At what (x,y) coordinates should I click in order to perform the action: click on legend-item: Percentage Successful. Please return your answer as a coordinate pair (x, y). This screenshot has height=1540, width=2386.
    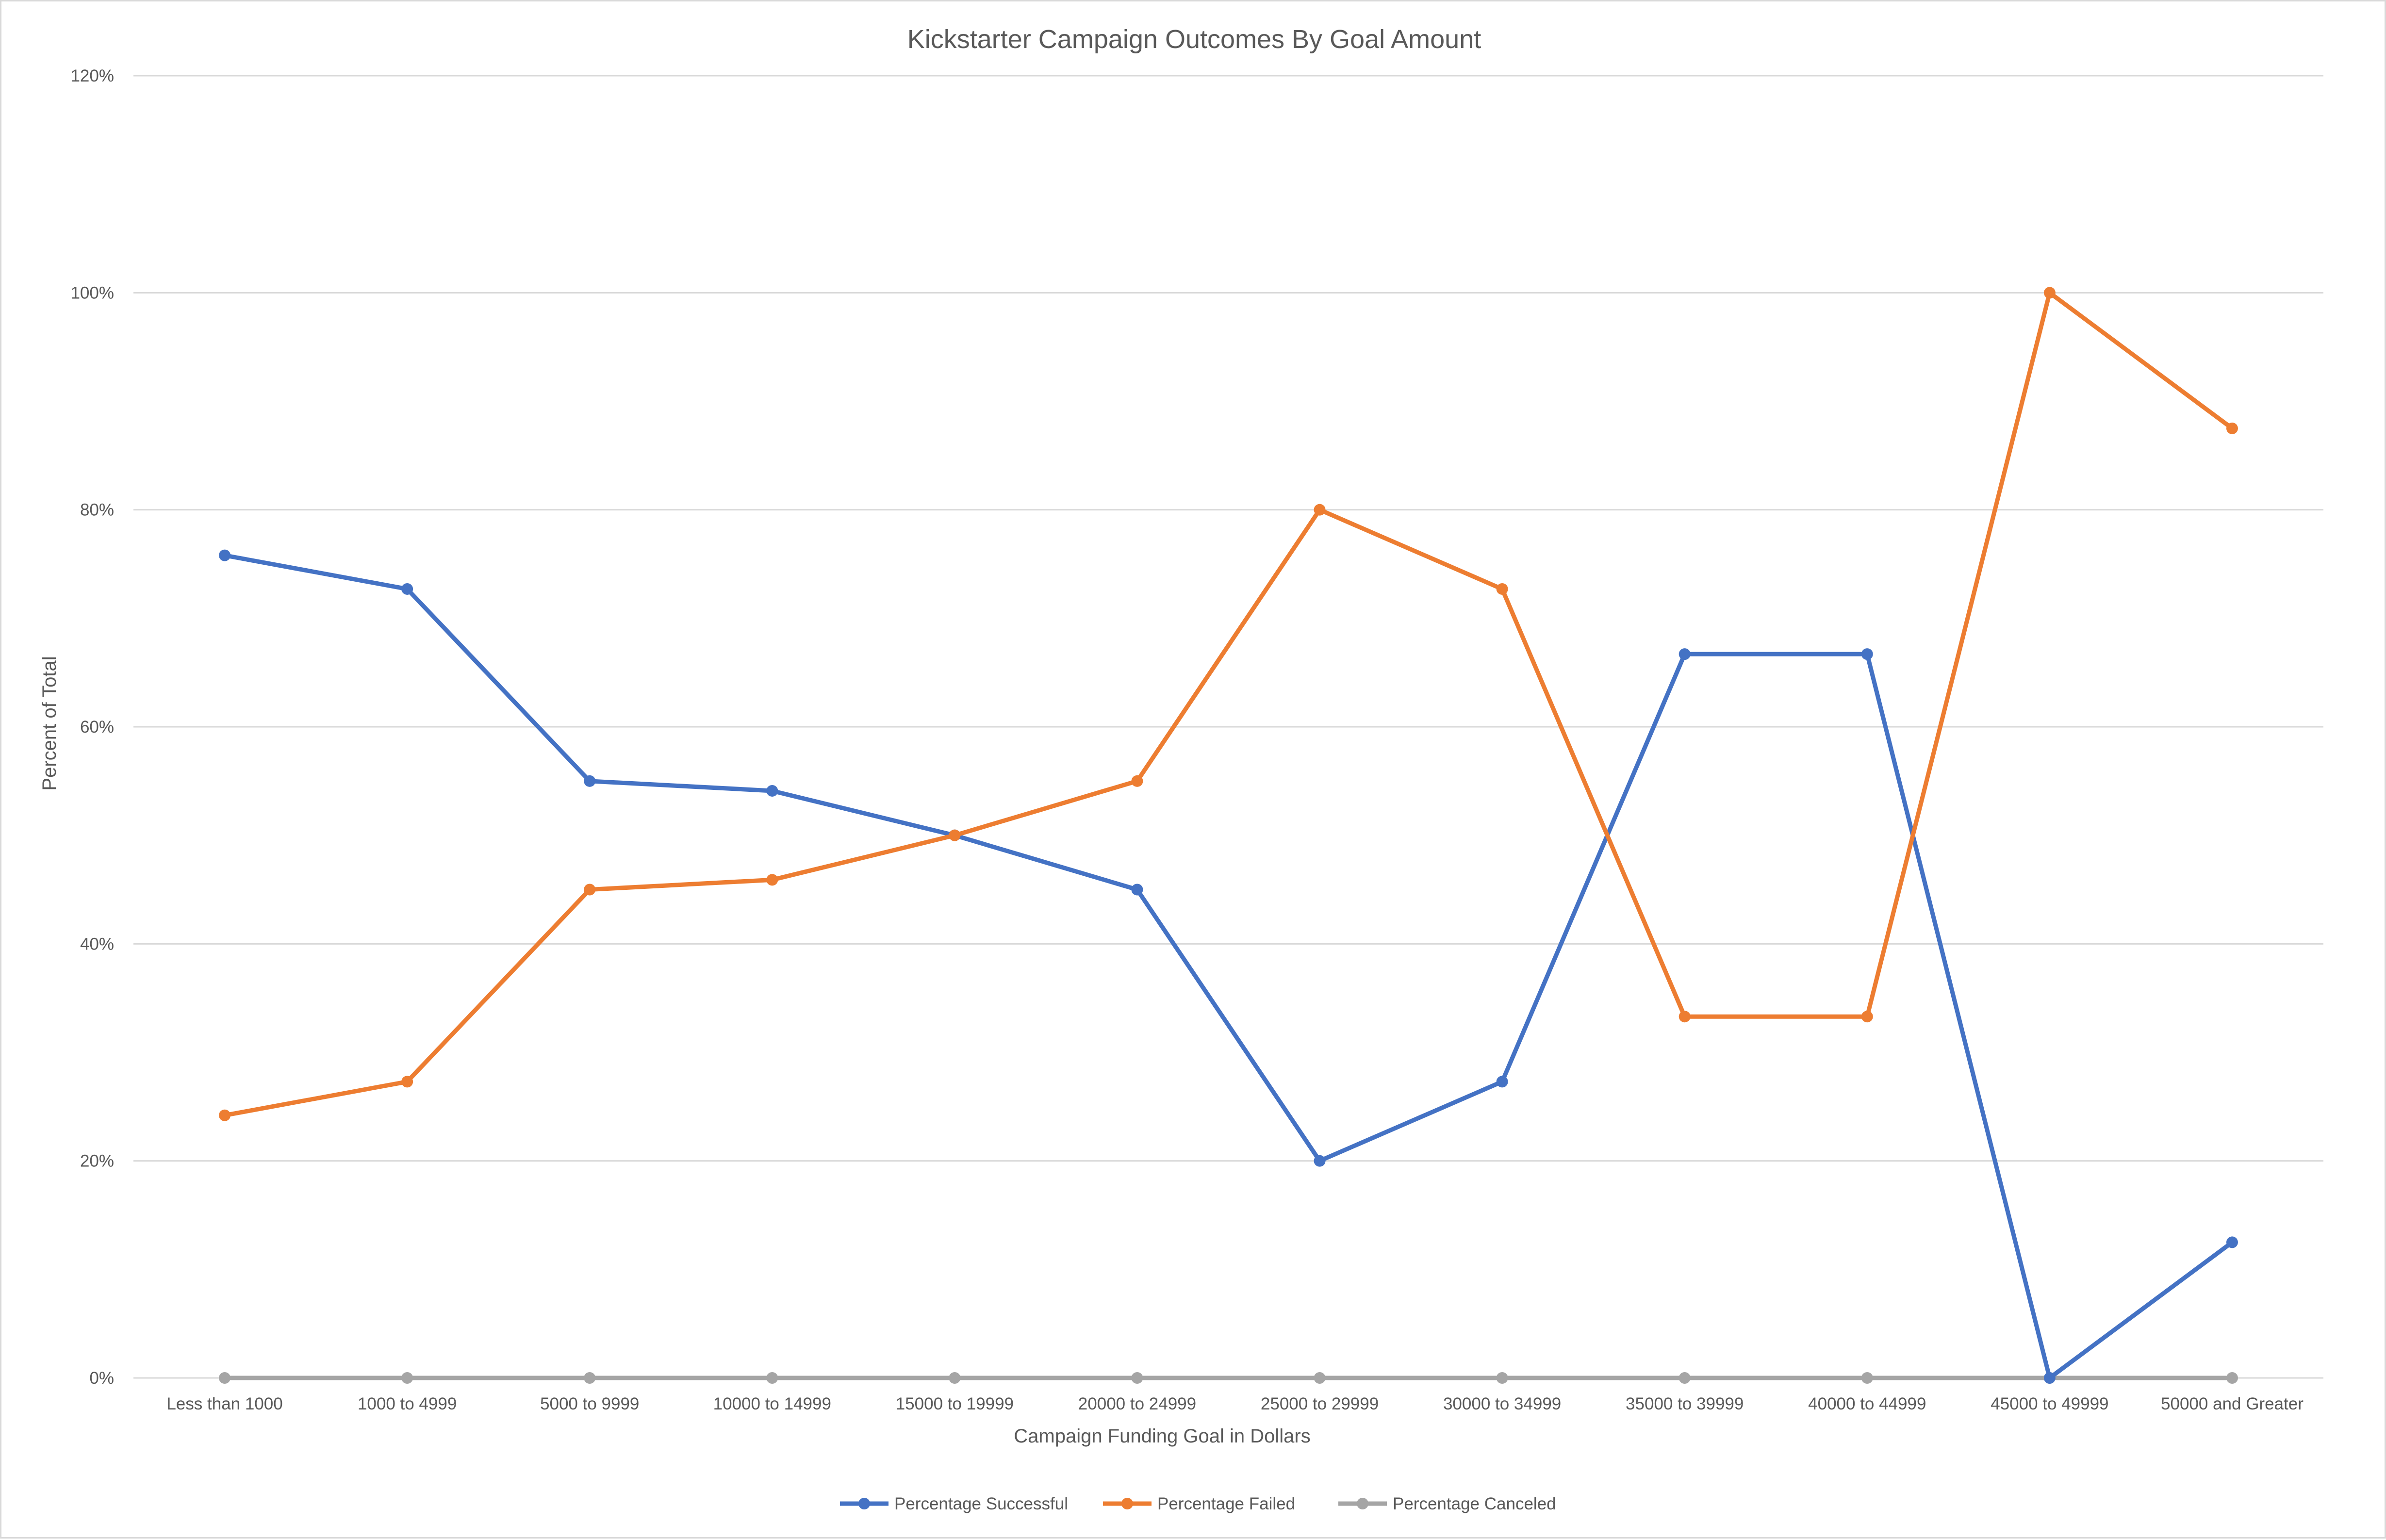
    Looking at the image, I should click on (954, 1503).